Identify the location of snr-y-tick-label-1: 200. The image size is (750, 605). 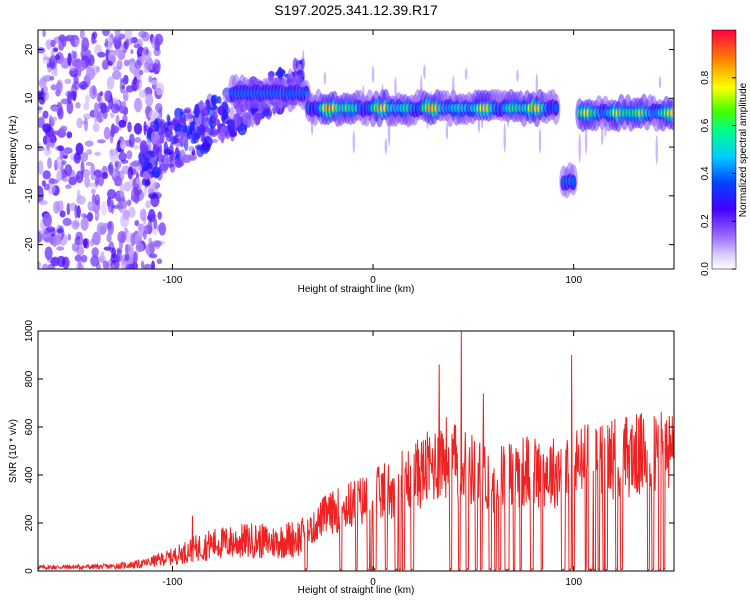
(29, 522).